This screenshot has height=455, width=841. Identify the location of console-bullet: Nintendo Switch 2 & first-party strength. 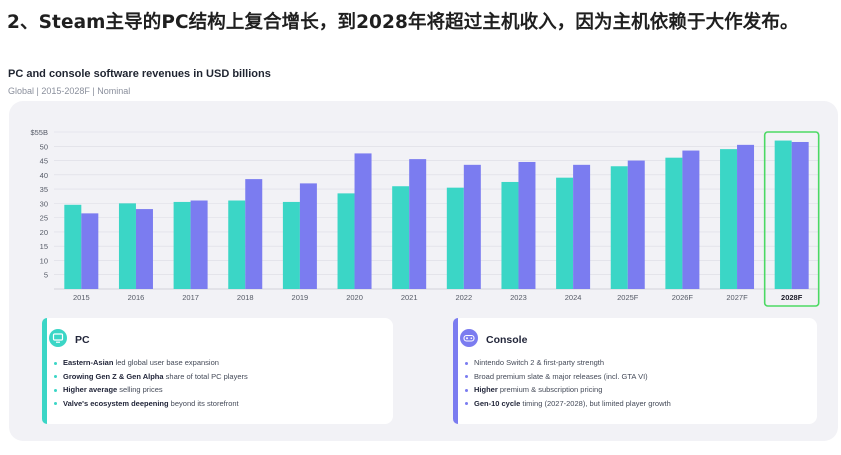
(568, 363).